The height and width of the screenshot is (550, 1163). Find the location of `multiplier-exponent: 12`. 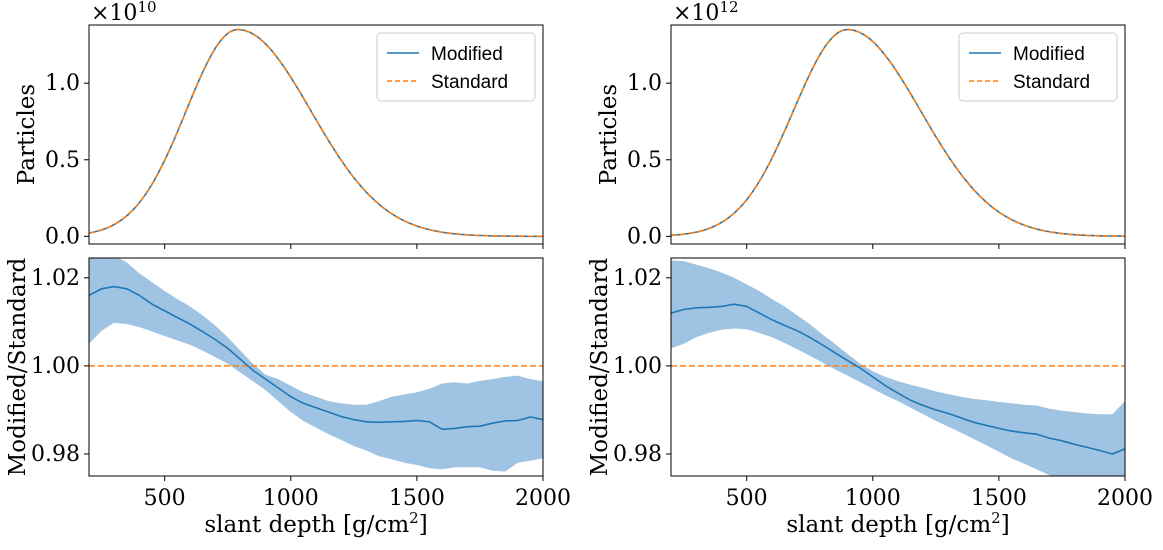

multiplier-exponent: 12 is located at coordinates (728, 8).